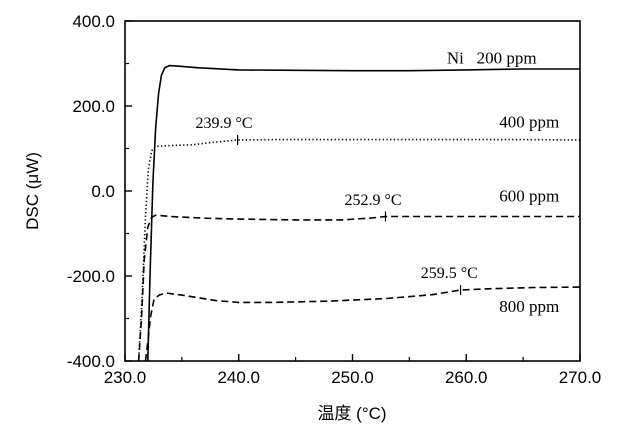 Image resolution: width=621 pixels, height=428 pixels. I want to click on x-tick-label: 260.0, so click(466, 377).